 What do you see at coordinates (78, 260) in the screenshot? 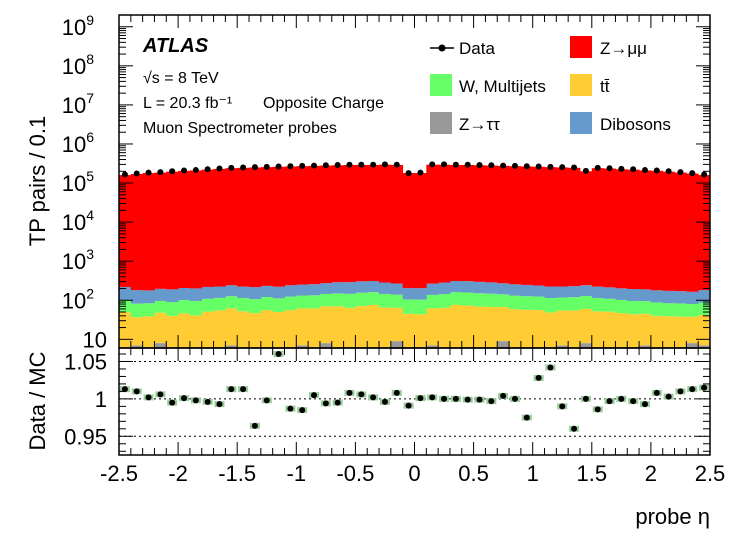
I see `y-tick-label: 10³` at bounding box center [78, 260].